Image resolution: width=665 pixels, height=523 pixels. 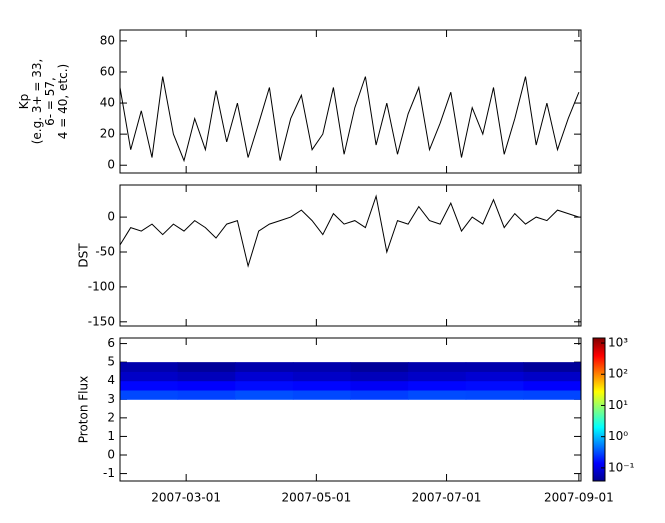 I want to click on y-tick-label: 6, so click(x=111, y=343).